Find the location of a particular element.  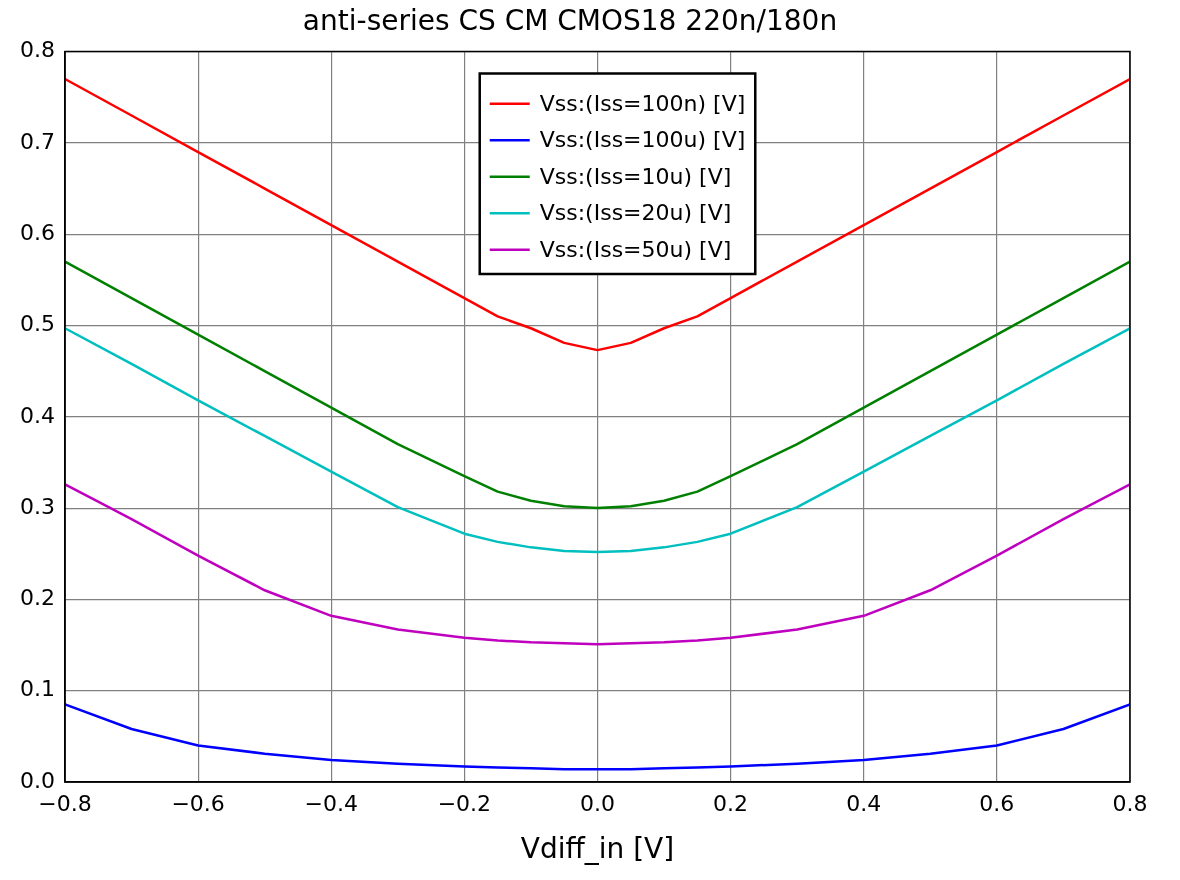

x-tick-label: 0.2 is located at coordinates (731, 803).